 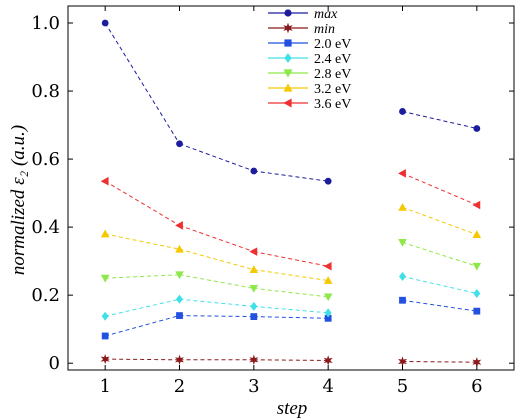 What do you see at coordinates (332, 59) in the screenshot?
I see `legend-label: 2.4 eV` at bounding box center [332, 59].